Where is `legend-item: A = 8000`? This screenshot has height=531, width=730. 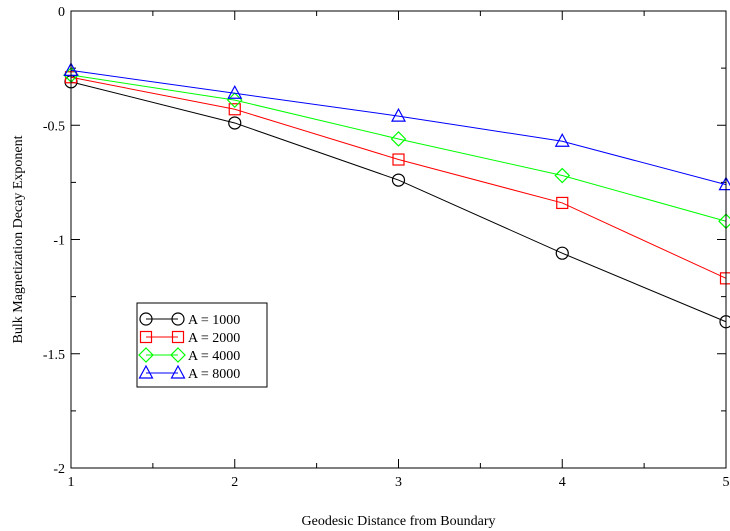 legend-item: A = 8000 is located at coordinates (189, 373).